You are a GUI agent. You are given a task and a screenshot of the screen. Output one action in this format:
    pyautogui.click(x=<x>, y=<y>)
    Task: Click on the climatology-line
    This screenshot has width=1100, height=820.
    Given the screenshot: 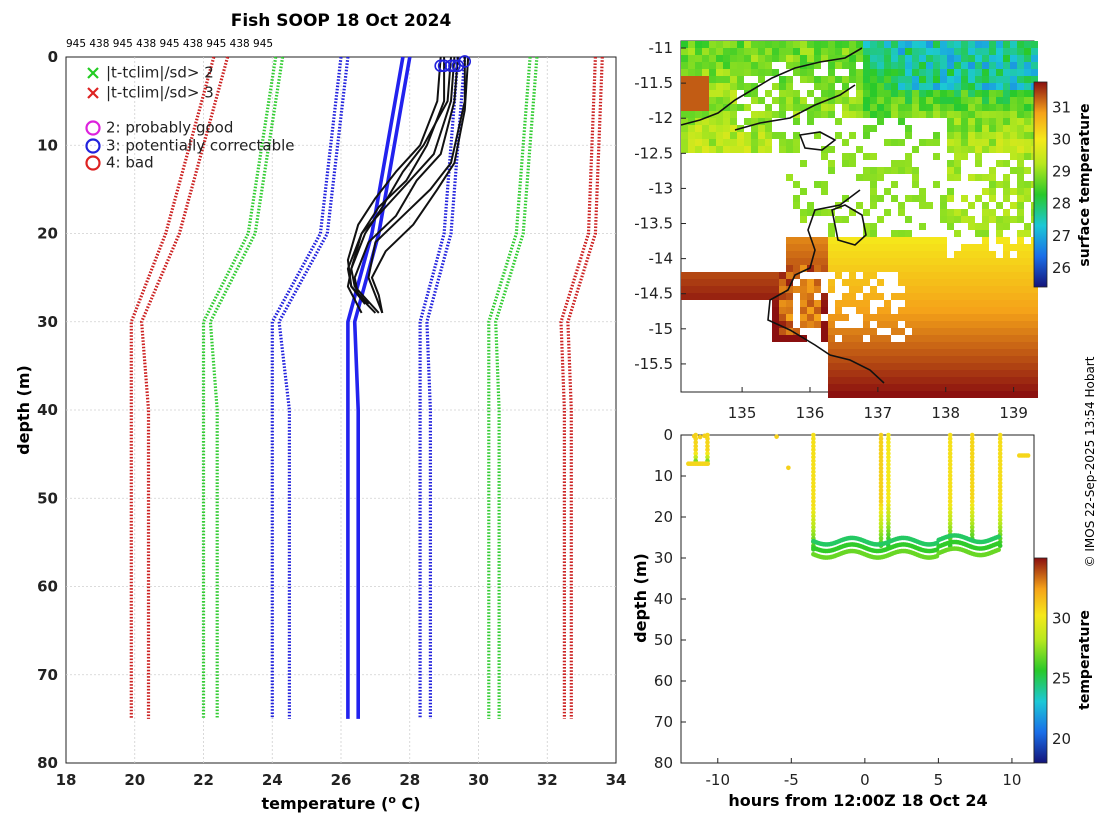 What is the action you would take?
    pyautogui.click(x=313, y=387)
    